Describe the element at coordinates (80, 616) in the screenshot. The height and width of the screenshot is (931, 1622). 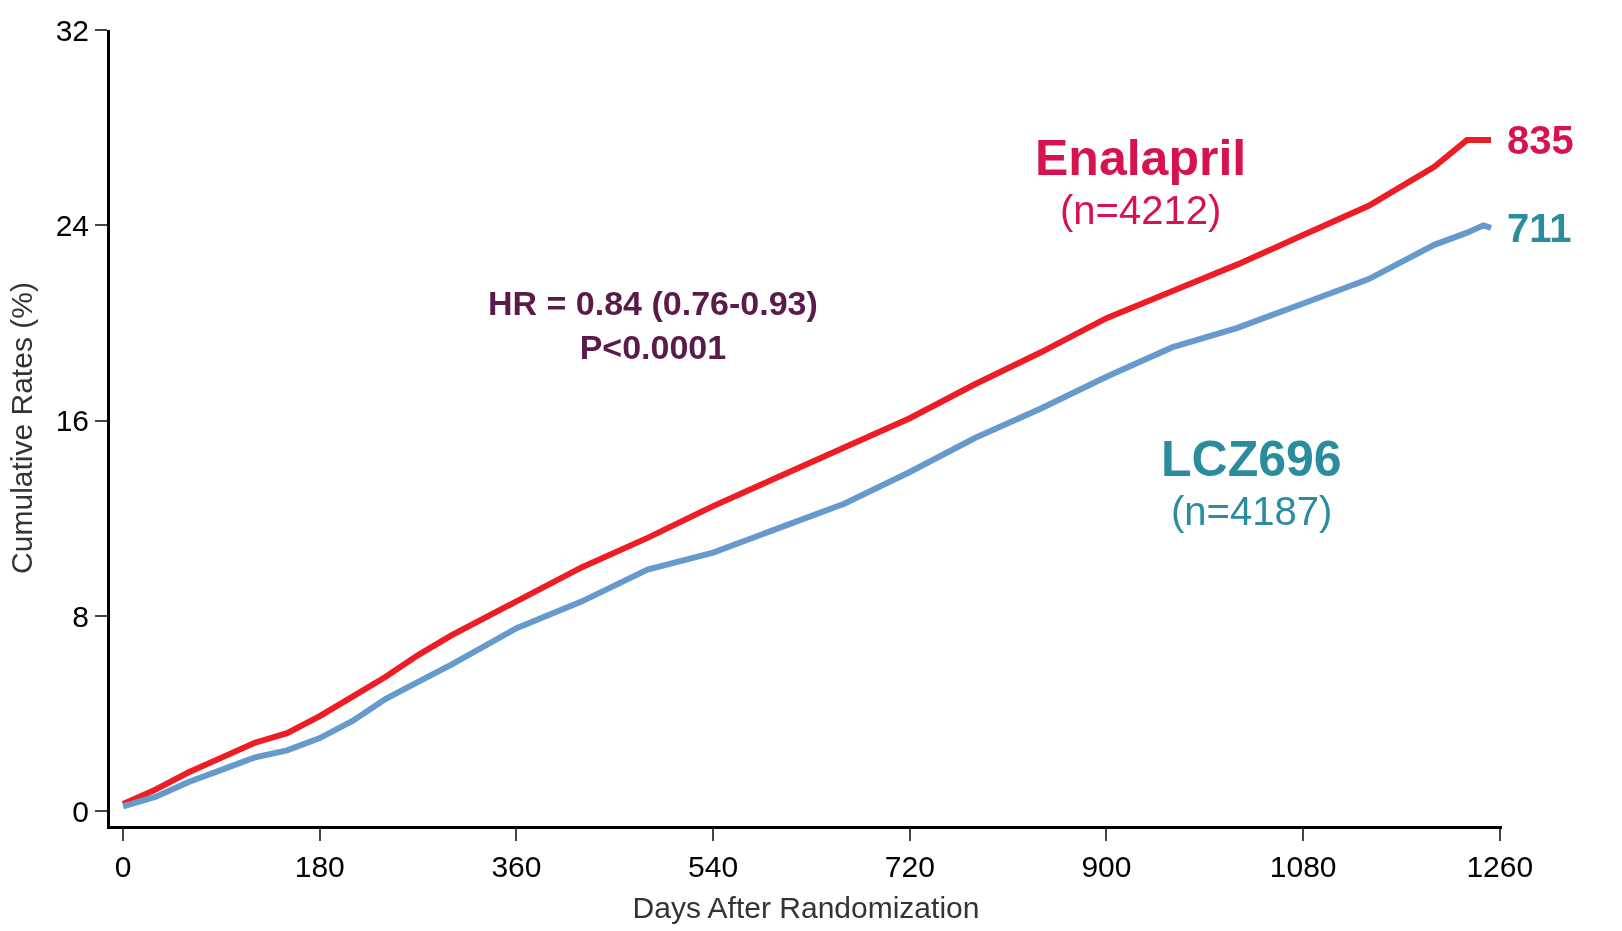
I see `y-tick-label: 8` at that location.